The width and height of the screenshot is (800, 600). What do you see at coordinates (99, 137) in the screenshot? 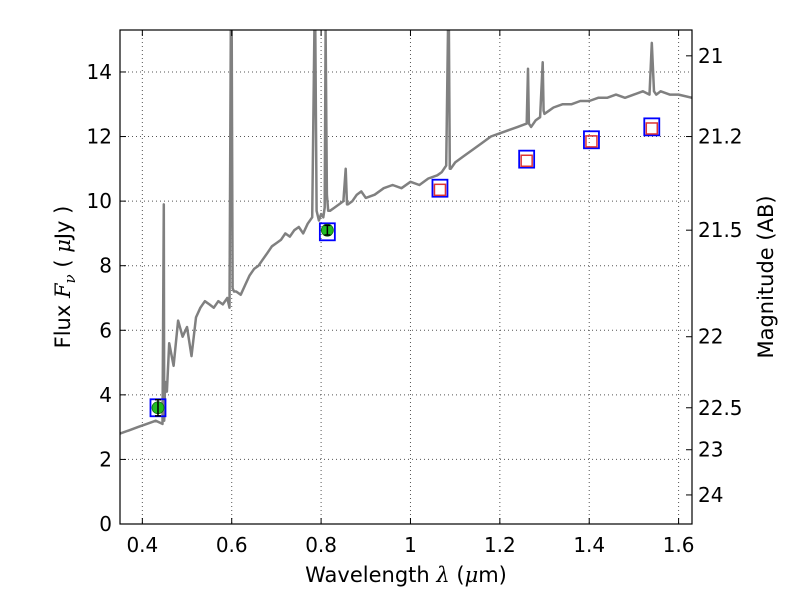
I see `y-tick-label: 12` at bounding box center [99, 137].